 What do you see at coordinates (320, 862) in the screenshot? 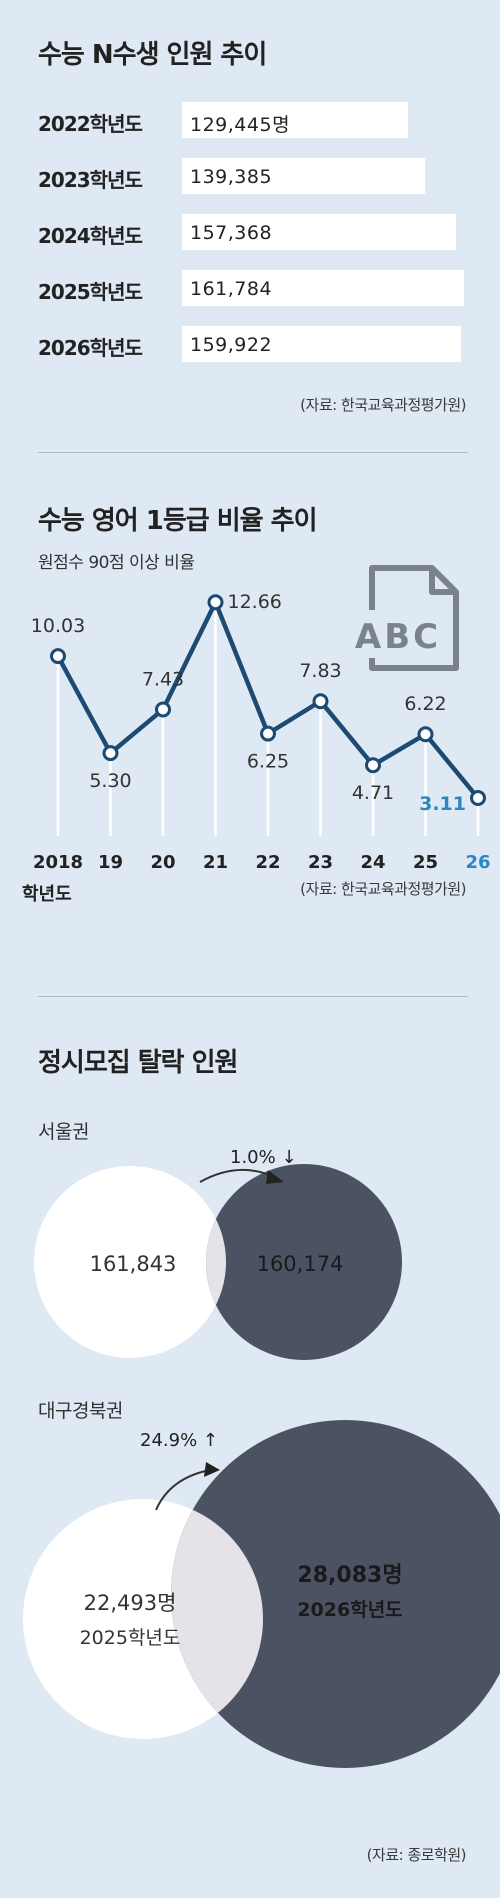
I see `x-tick-label: 23` at bounding box center [320, 862].